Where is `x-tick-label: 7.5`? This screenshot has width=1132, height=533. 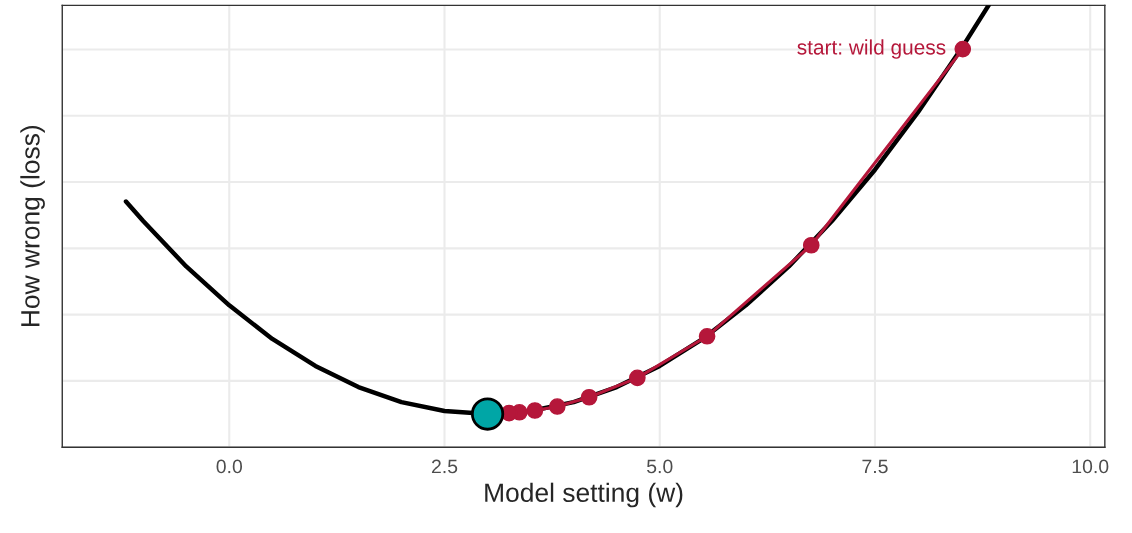 x-tick-label: 7.5 is located at coordinates (875, 466).